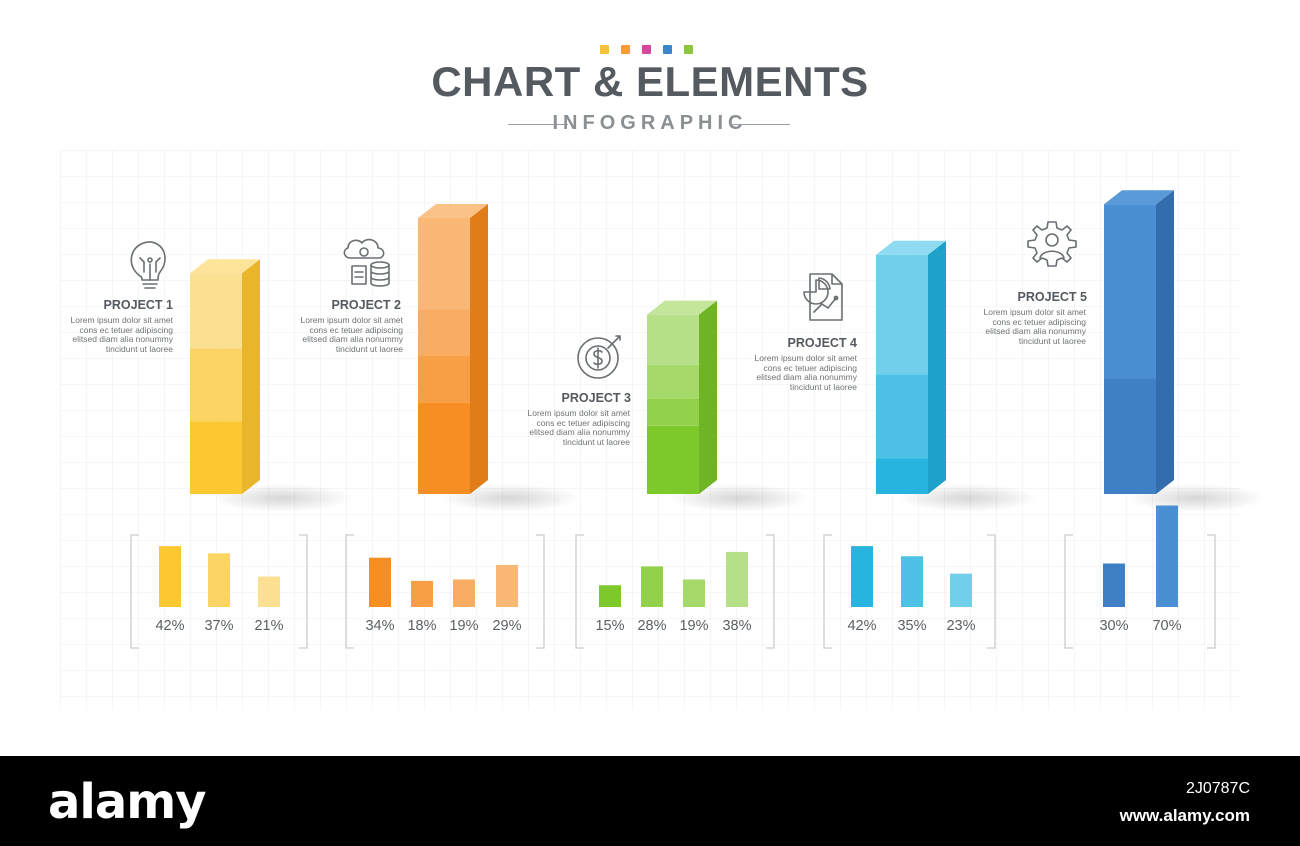 This screenshot has width=1300, height=846. What do you see at coordinates (736, 626) in the screenshot?
I see `mini-pct-label: 38%` at bounding box center [736, 626].